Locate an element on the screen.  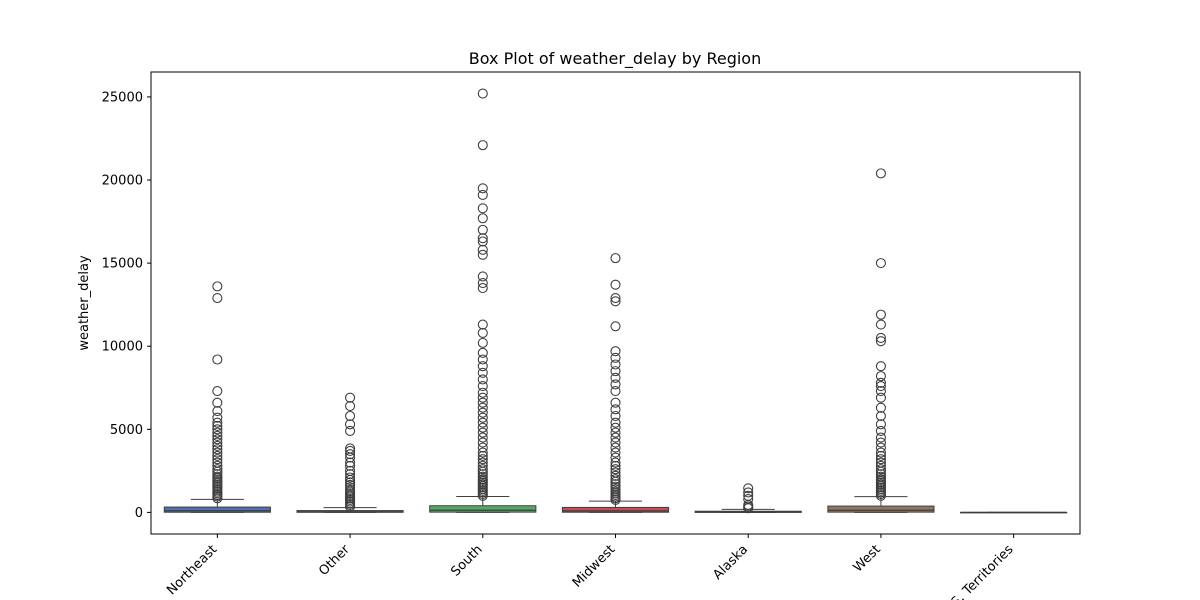
box-alaska is located at coordinates (748, 498).